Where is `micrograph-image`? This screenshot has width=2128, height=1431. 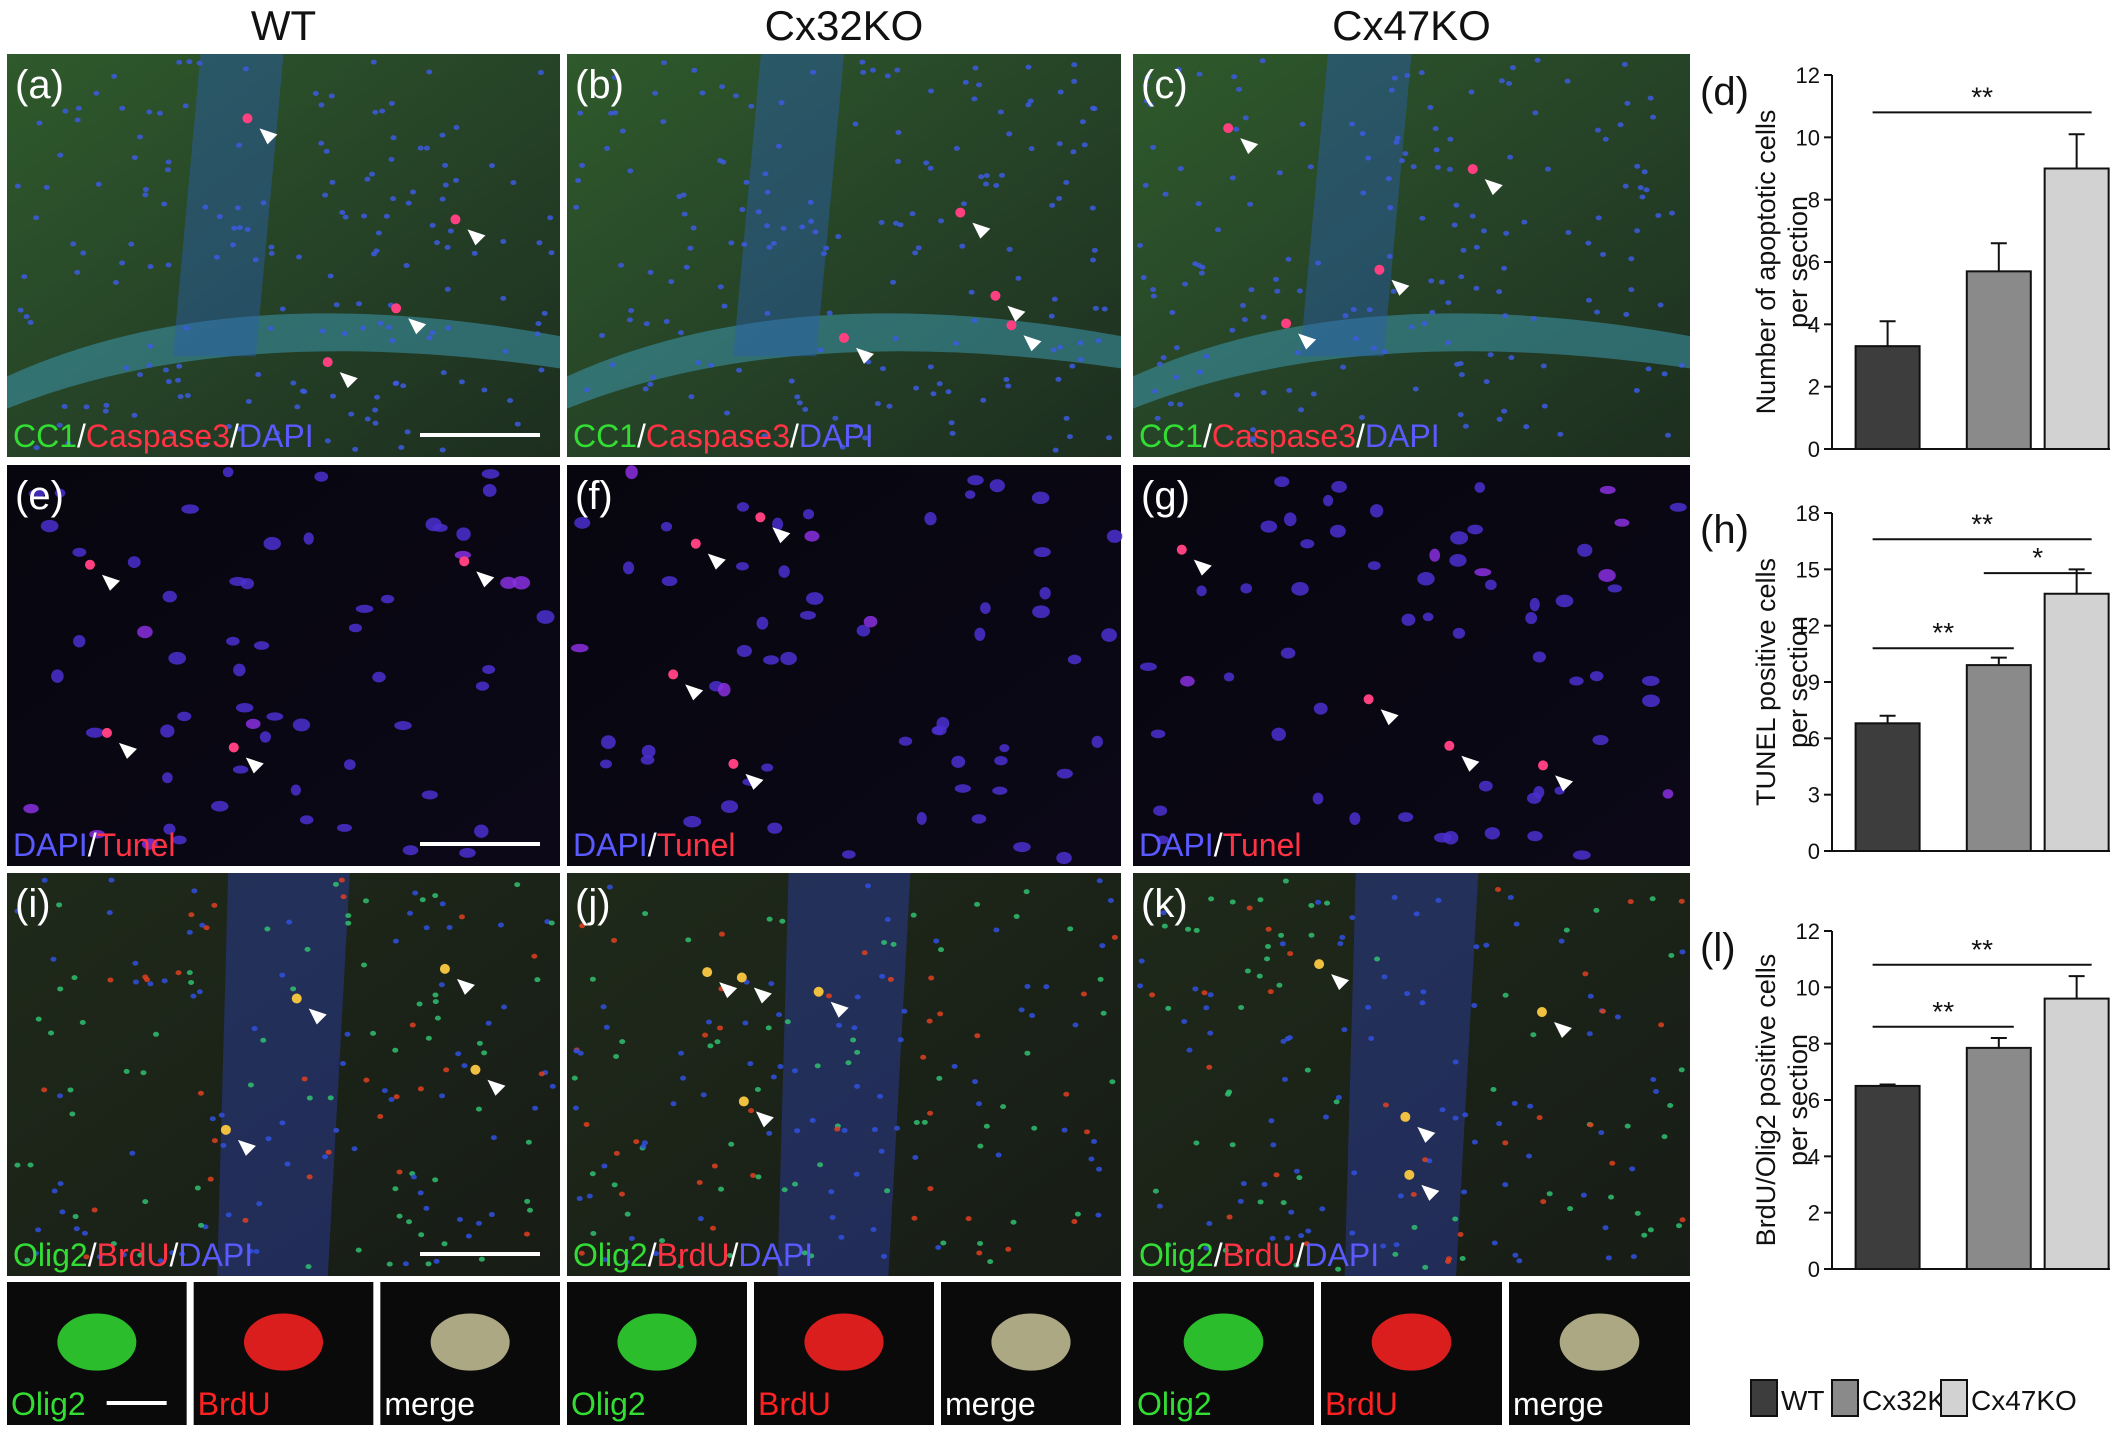
micrograph-image is located at coordinates (1411, 1074).